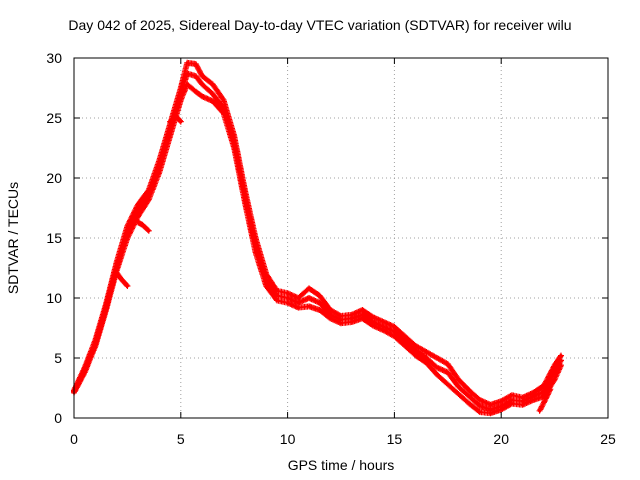  What do you see at coordinates (58, 358) in the screenshot?
I see `y-tick-label: 5` at bounding box center [58, 358].